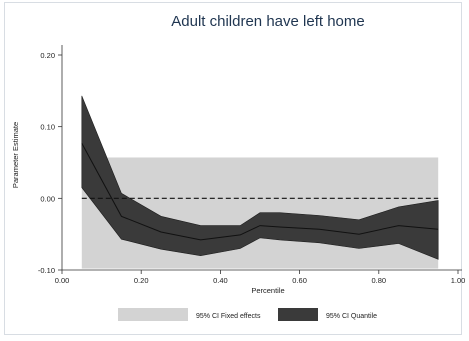 This screenshot has height=341, width=469. I want to click on legend-label-fixed-effects: 95% CI Fixed effects, so click(228, 316).